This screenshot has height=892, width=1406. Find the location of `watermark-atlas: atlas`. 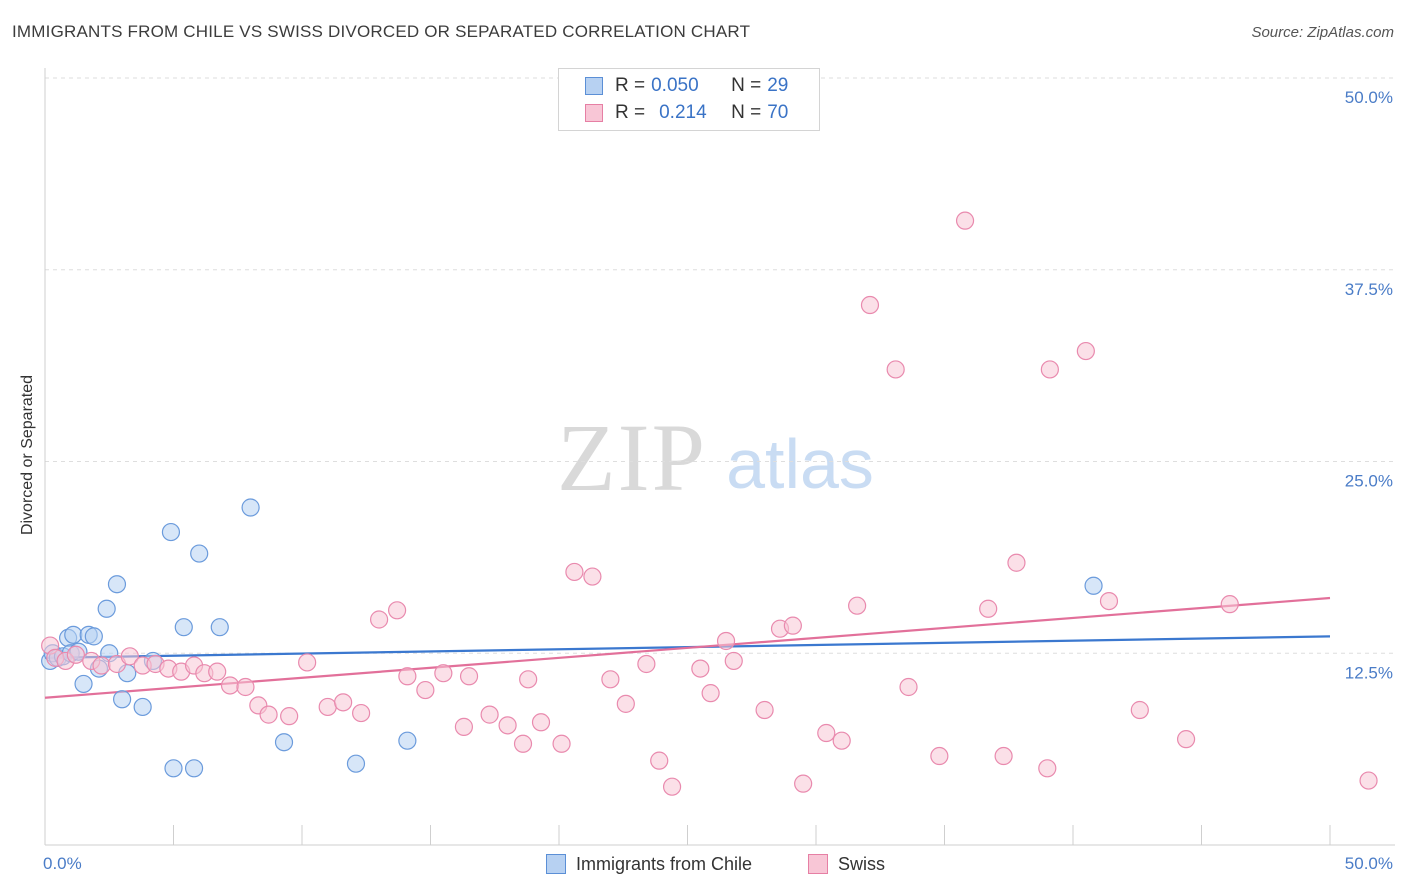

watermark-atlas: atlas is located at coordinates (800, 464).